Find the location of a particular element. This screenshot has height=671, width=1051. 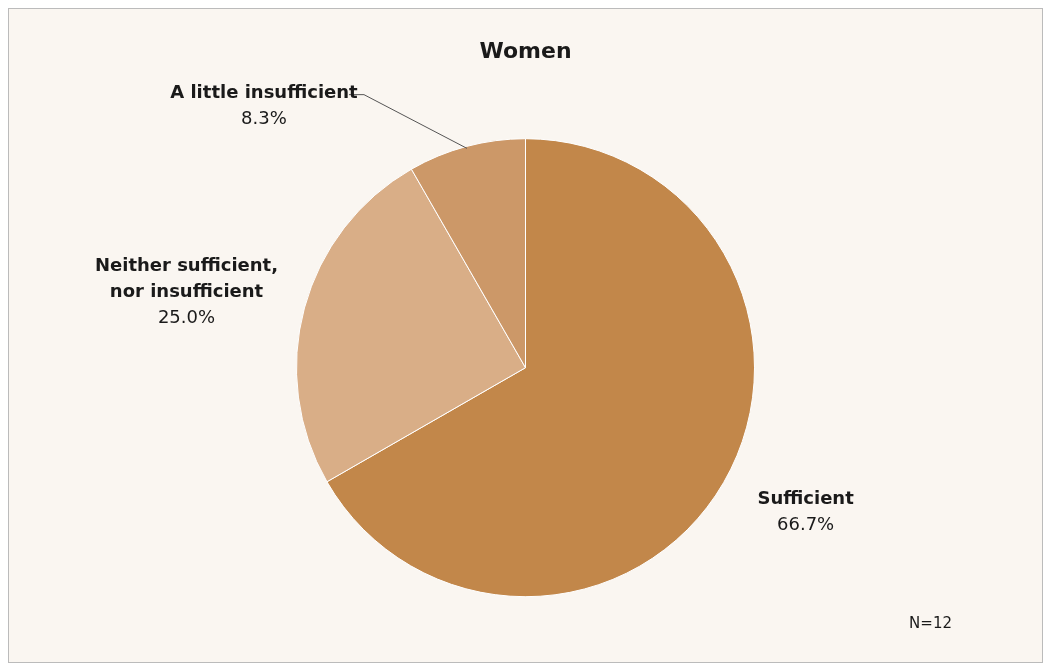

chart-title: Women is located at coordinates (525, 50).